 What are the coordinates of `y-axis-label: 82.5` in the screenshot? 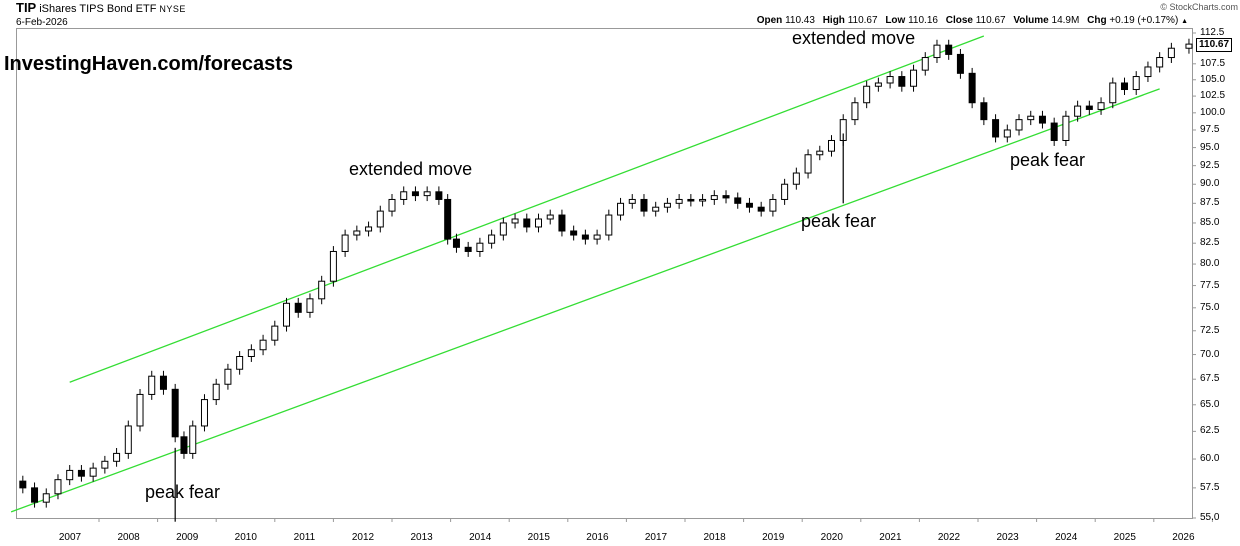 It's located at (1210, 243).